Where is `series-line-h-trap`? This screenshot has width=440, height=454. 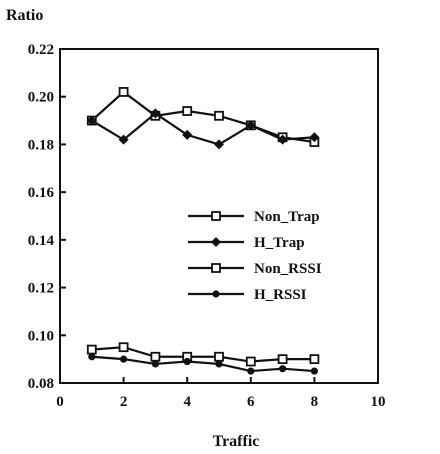
series-line-h-trap is located at coordinates (203, 129).